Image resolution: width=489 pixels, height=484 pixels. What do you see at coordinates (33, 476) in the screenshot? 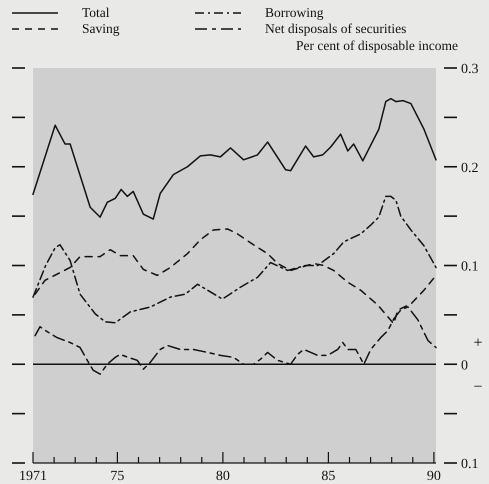
I see `x-tick-label: 1971` at bounding box center [33, 476].